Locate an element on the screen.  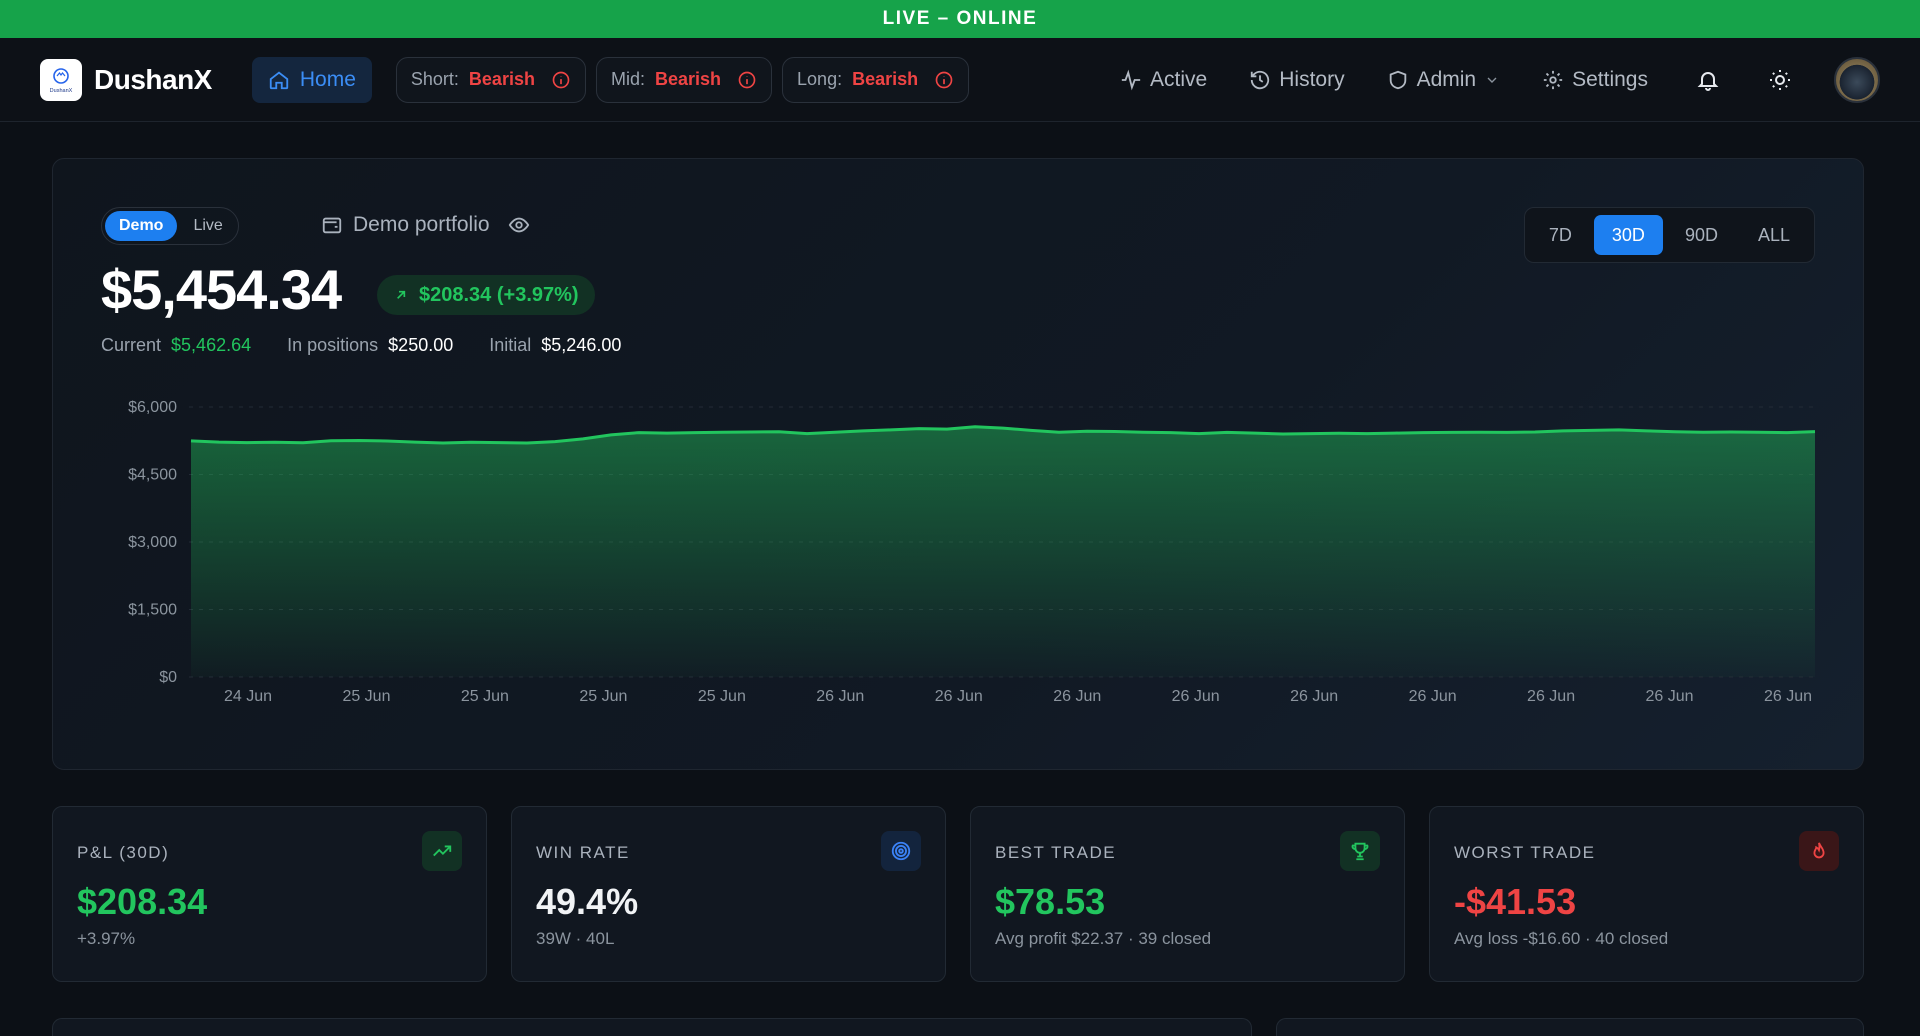
eye-icon is located at coordinates (519, 225).